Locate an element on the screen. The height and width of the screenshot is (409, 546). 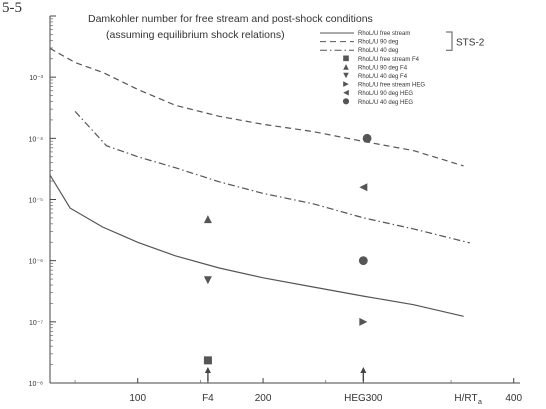
legend-group-bracket is located at coordinates (449, 41).